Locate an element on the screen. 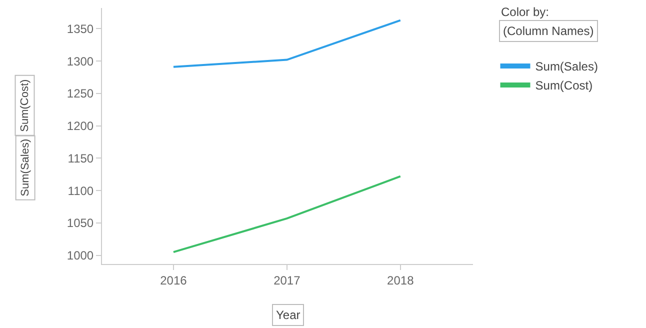 The width and height of the screenshot is (646, 328). y-tick-label: 1200 is located at coordinates (80, 126).